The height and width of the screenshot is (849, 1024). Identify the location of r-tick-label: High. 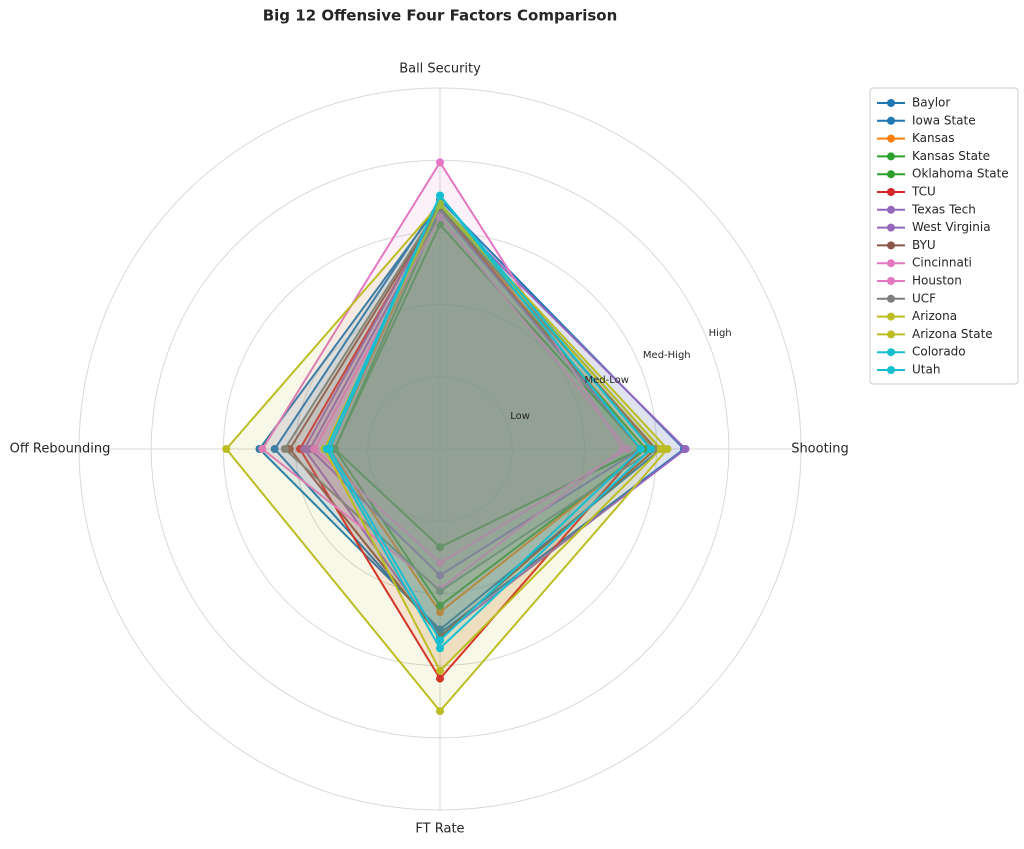
(720, 333).